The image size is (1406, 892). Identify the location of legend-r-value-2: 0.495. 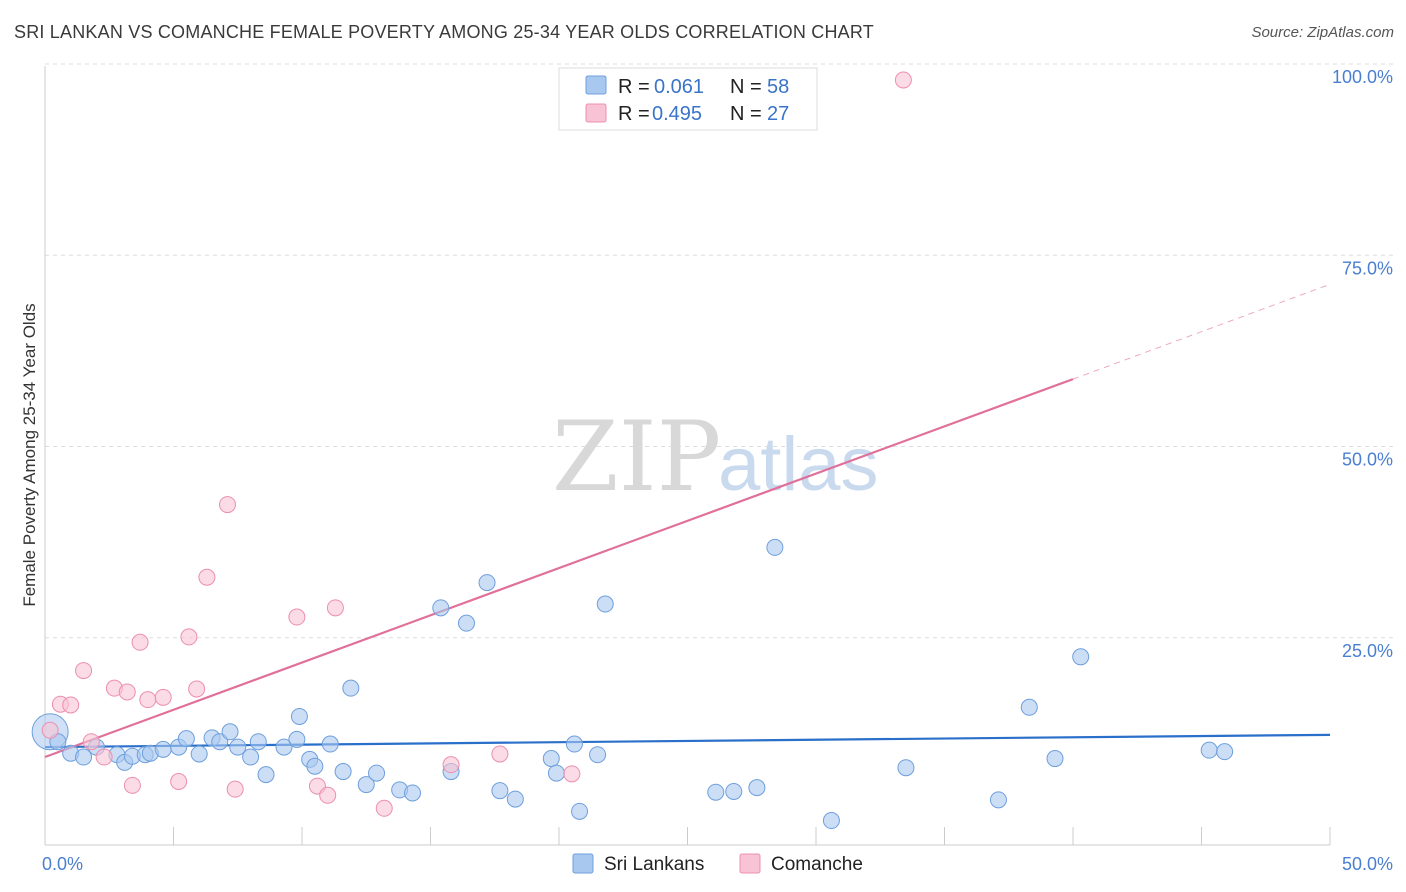
(677, 114).